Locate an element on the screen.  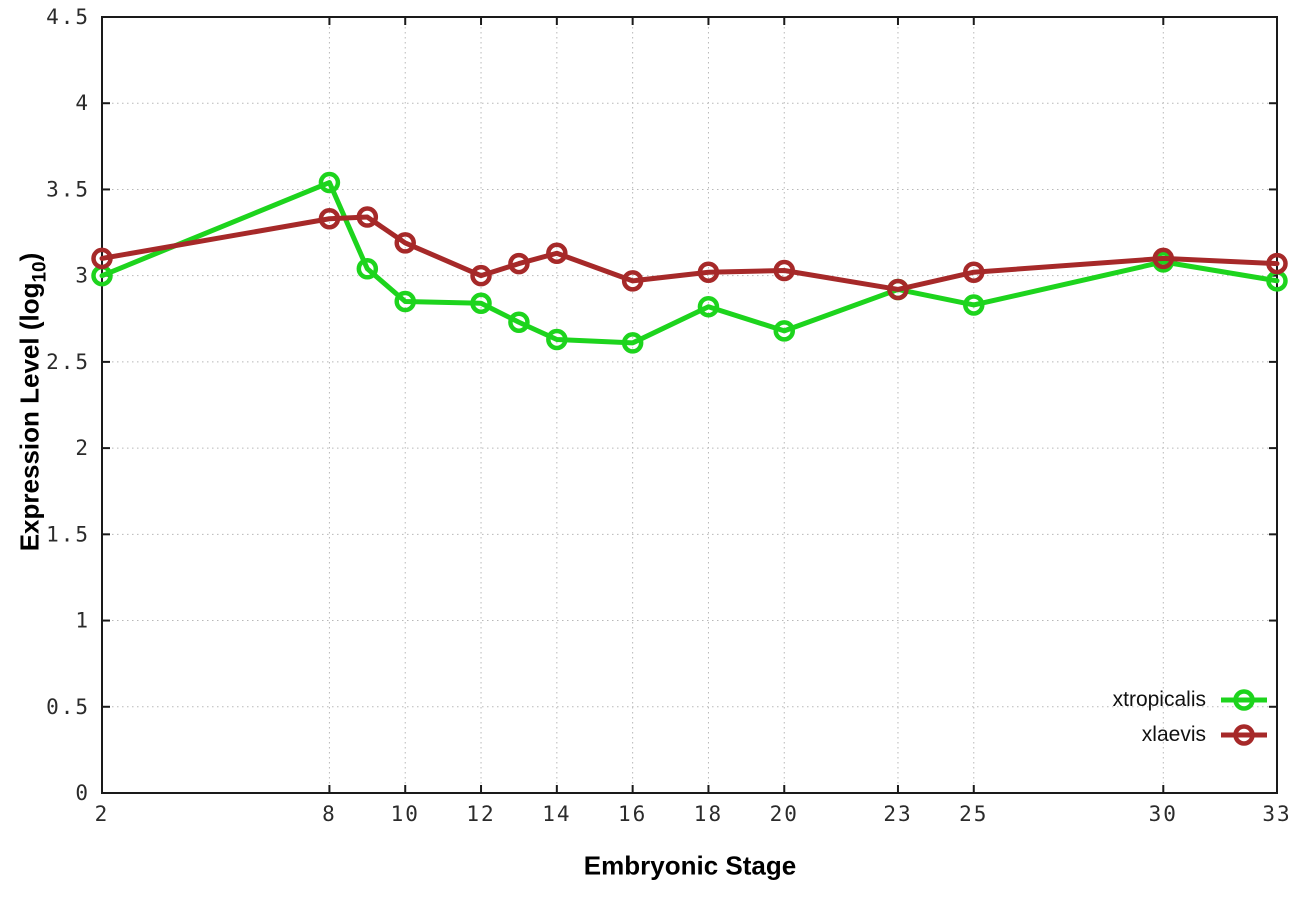
x-tick-label: 12 is located at coordinates (480, 814).